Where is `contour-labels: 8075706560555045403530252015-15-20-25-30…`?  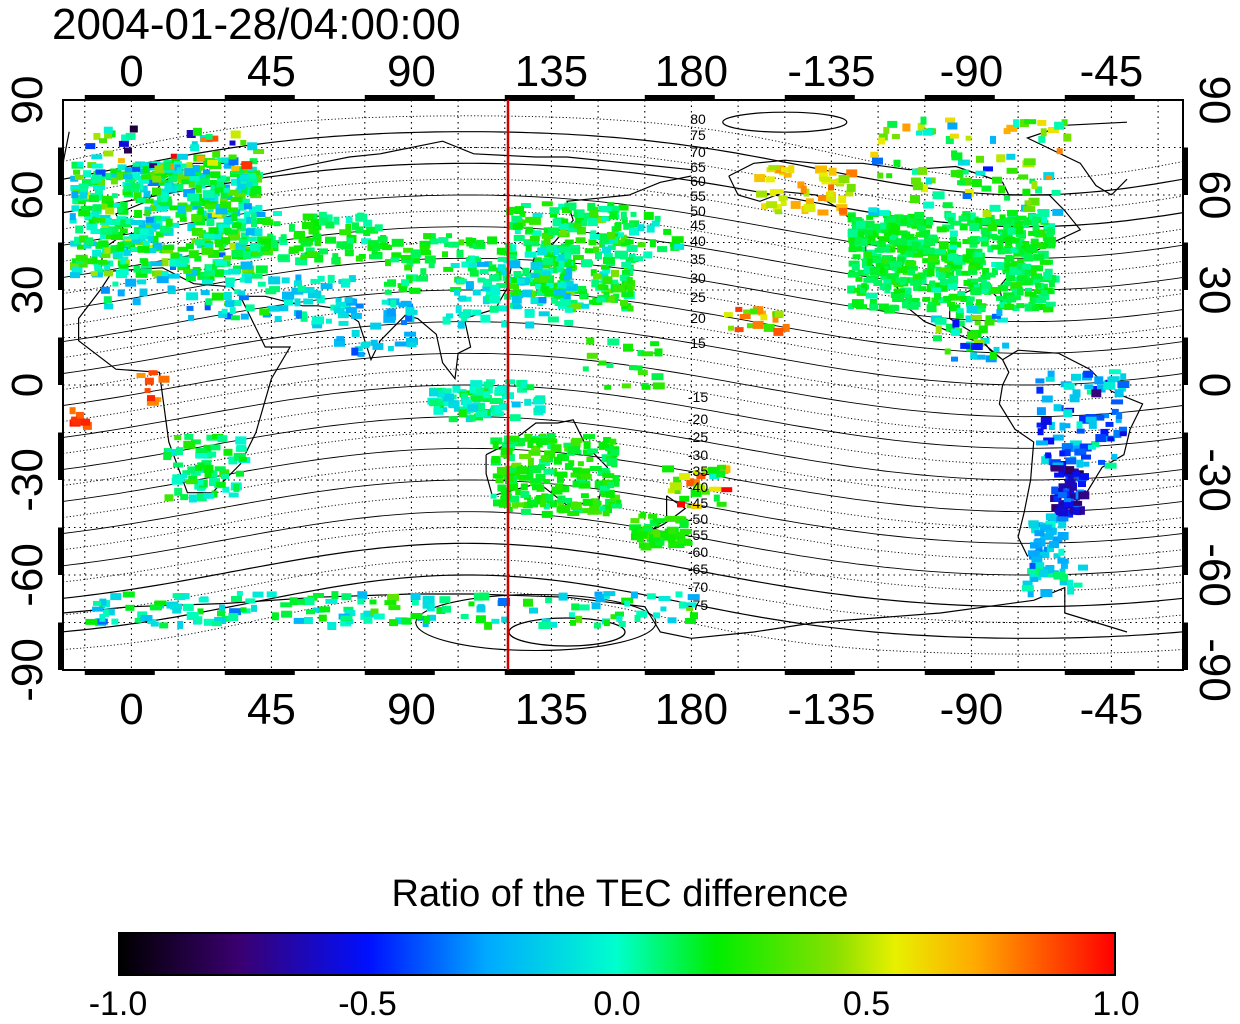 contour-labels: 8075706560555045403530252015-15-20-25-30… is located at coordinates (698, 362).